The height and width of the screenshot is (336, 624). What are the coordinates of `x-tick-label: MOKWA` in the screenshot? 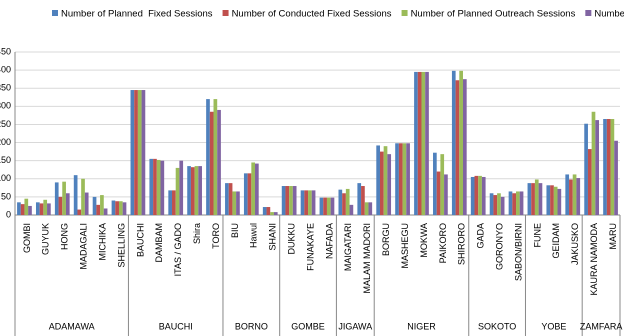 It's located at (424, 240).